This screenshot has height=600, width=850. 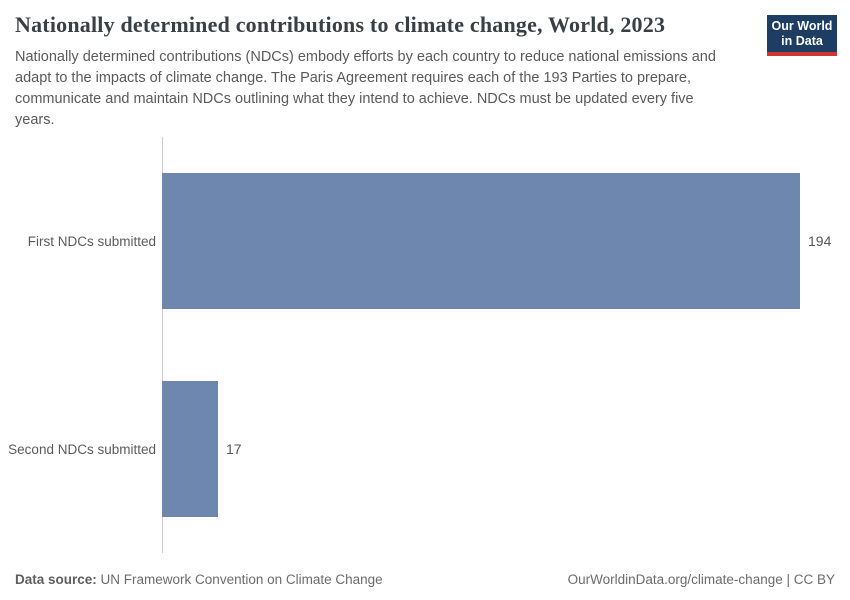 I want to click on owid-logo: Our World in Data, so click(x=802, y=35).